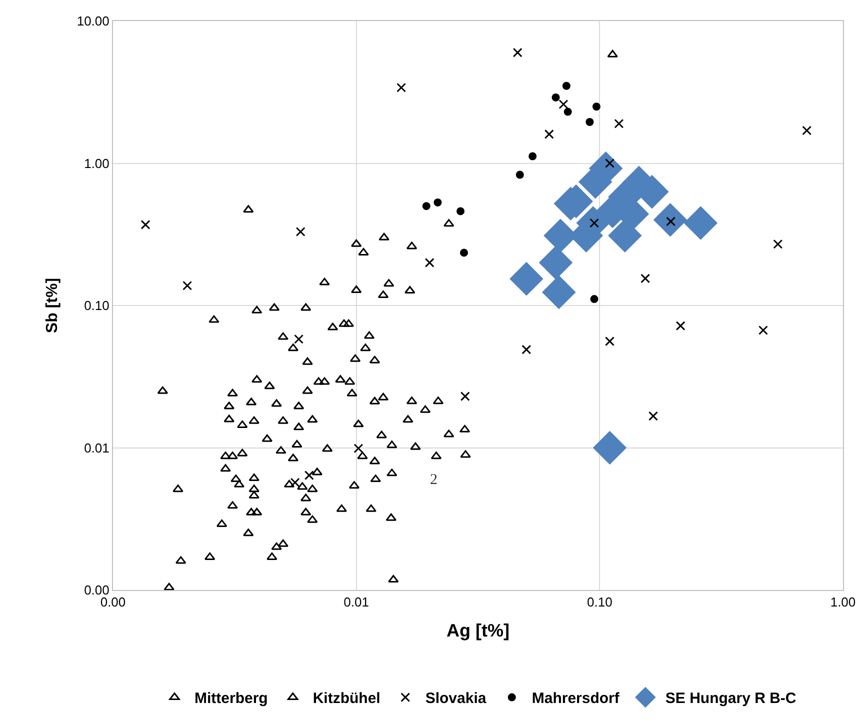  I want to click on legend-label: Mitterberg, so click(231, 699).